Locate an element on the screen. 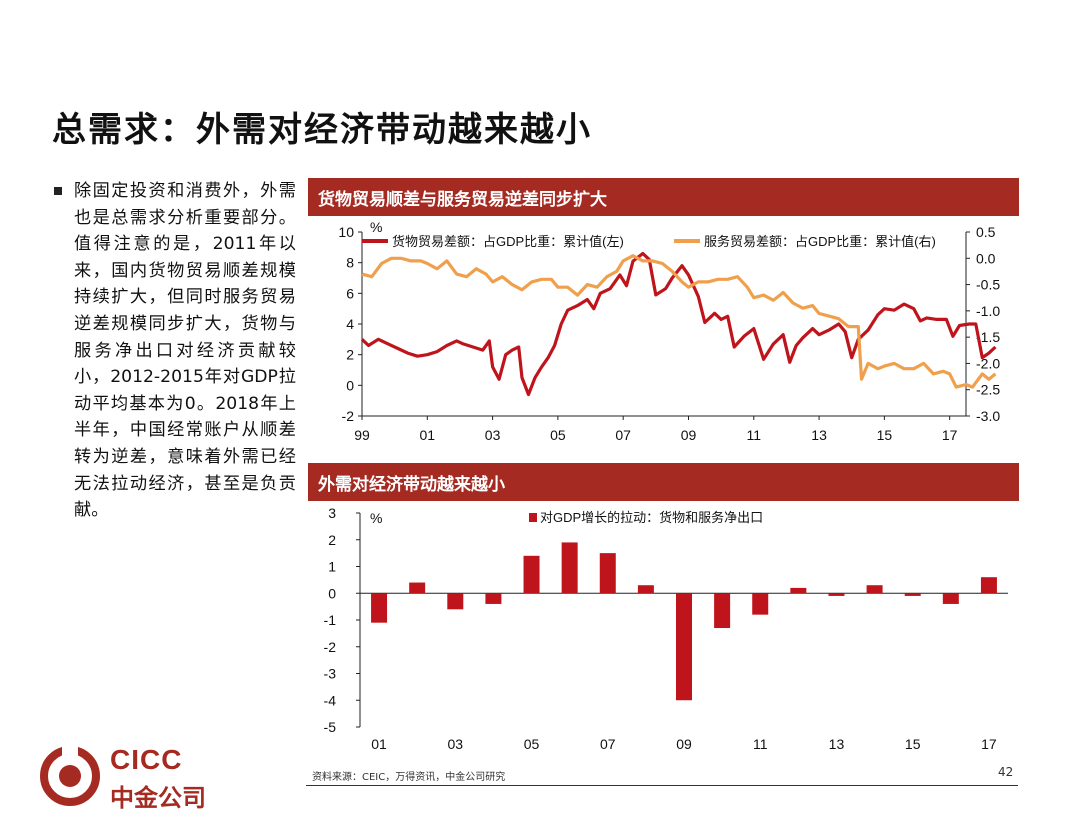  chart1-left-tick-label: 6 is located at coordinates (350, 293).